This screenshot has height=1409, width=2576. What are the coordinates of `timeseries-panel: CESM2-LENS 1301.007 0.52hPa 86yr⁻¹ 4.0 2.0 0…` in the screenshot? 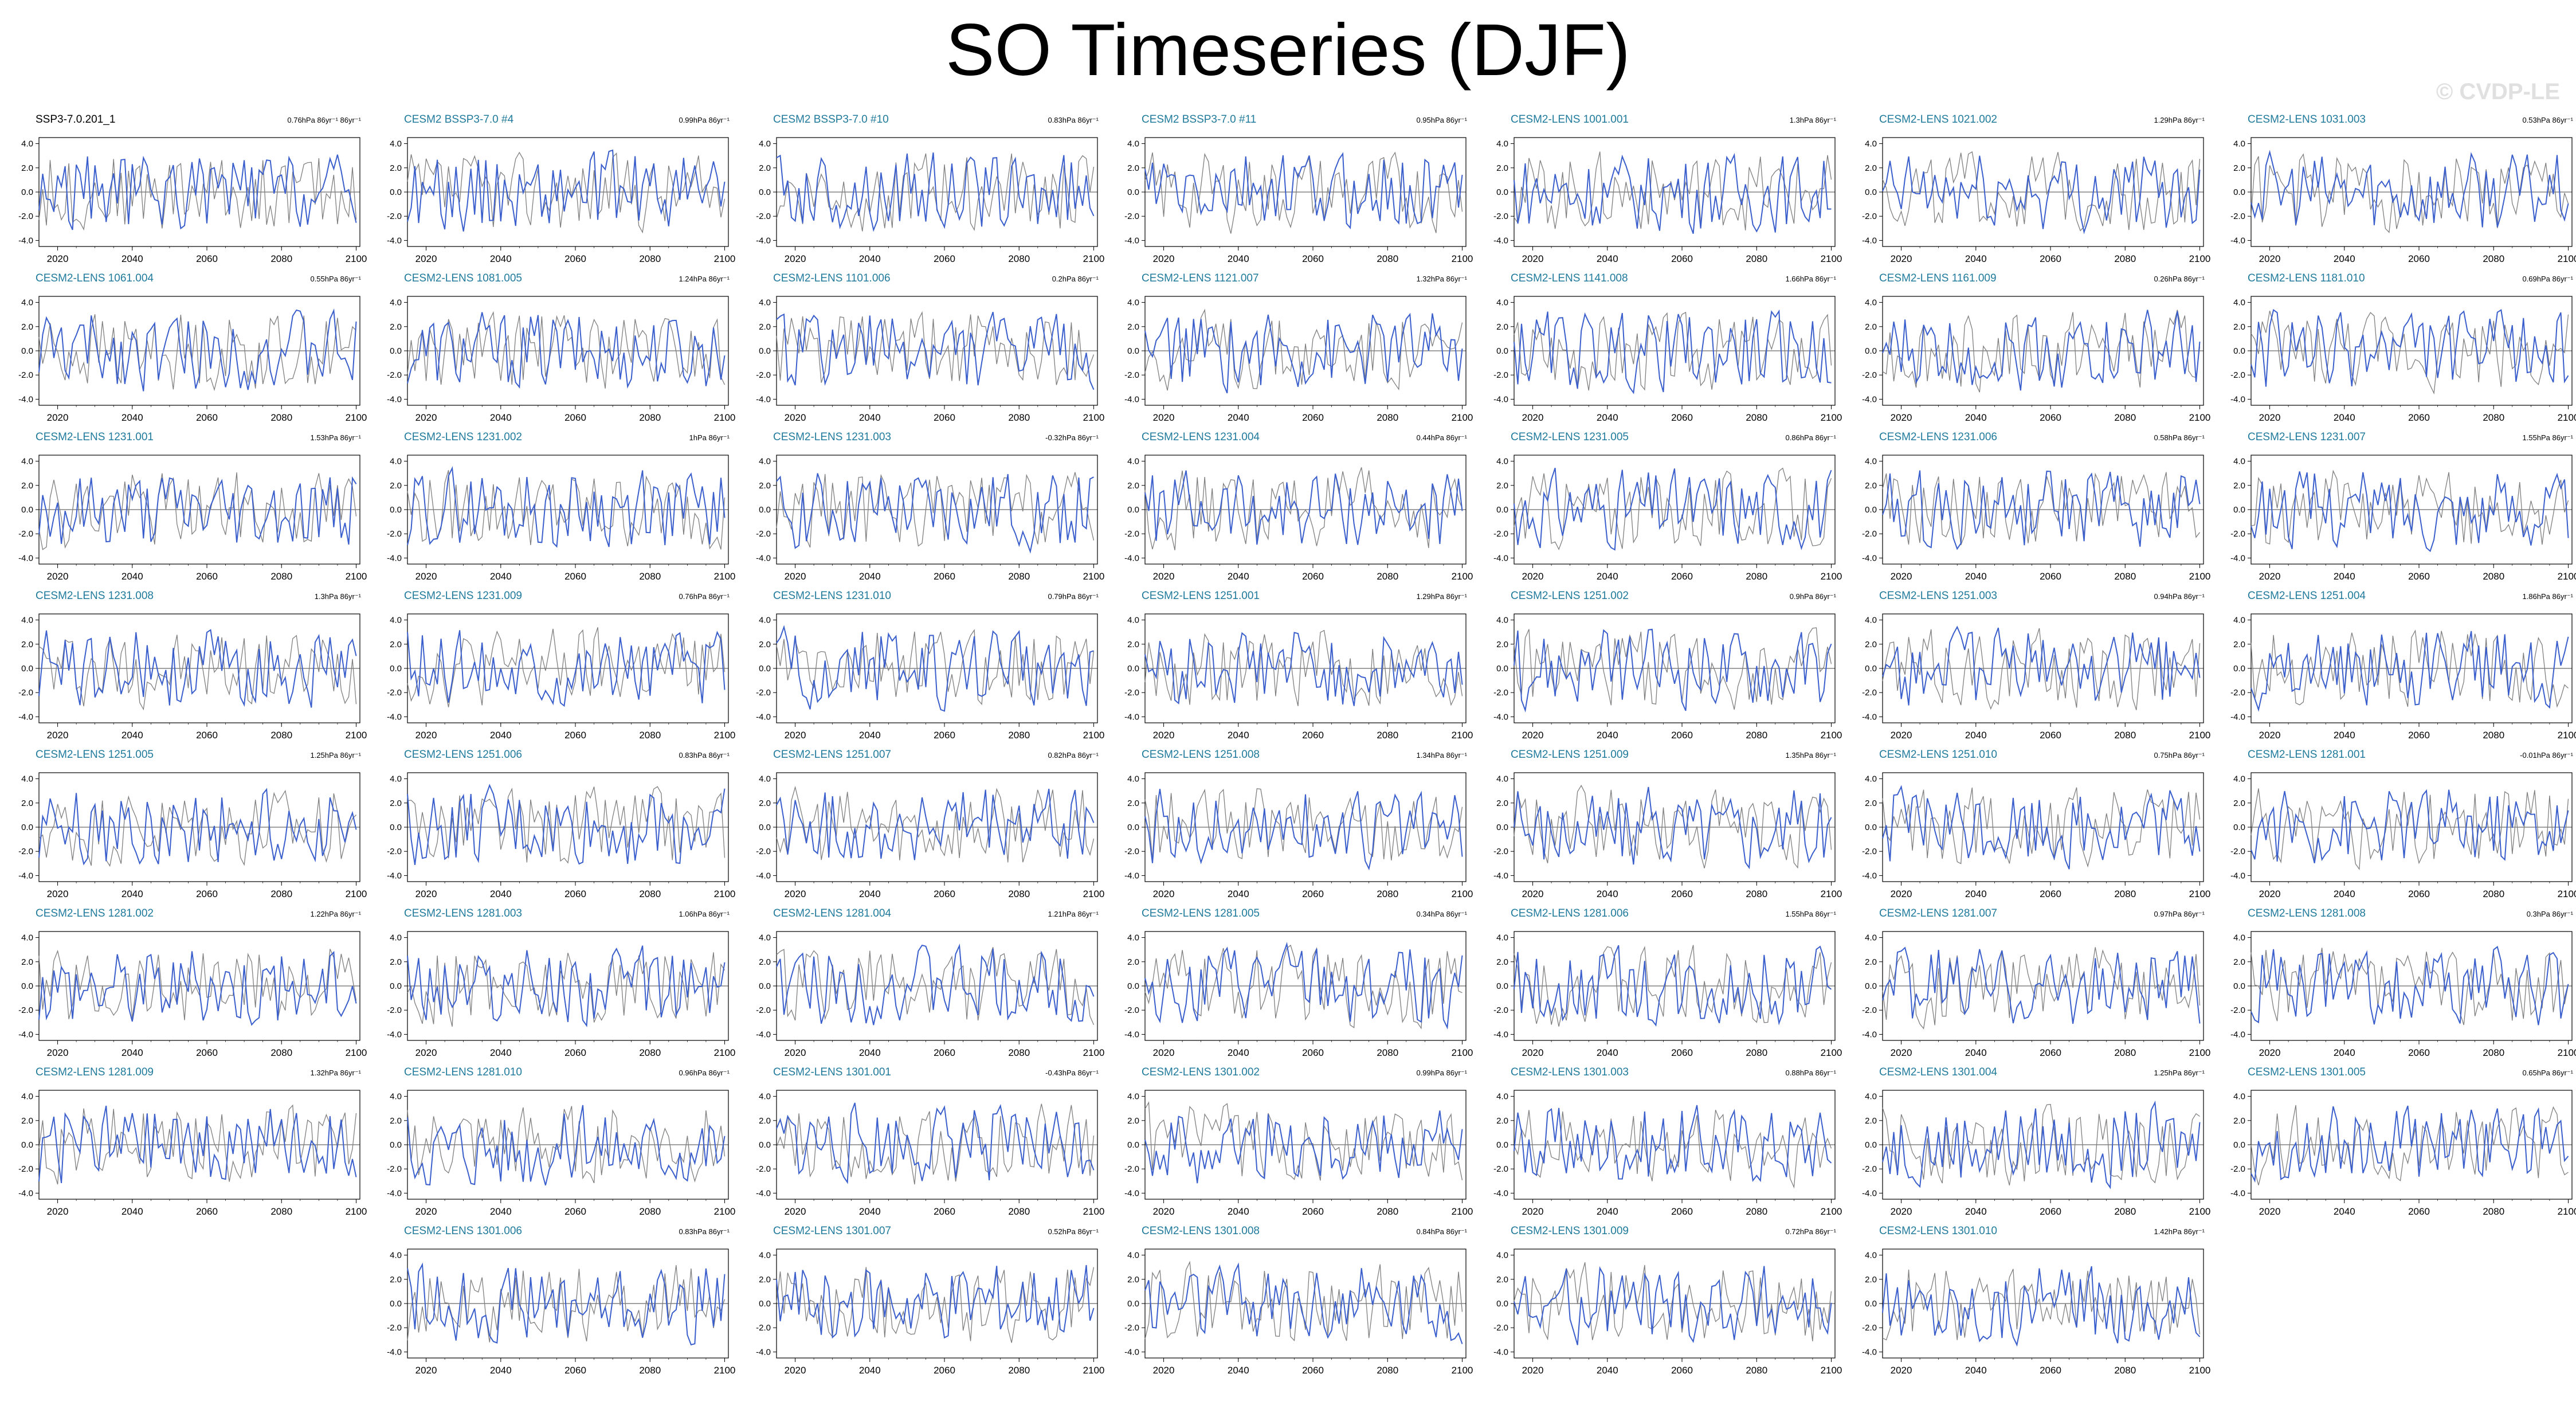 It's located at (921, 1303).